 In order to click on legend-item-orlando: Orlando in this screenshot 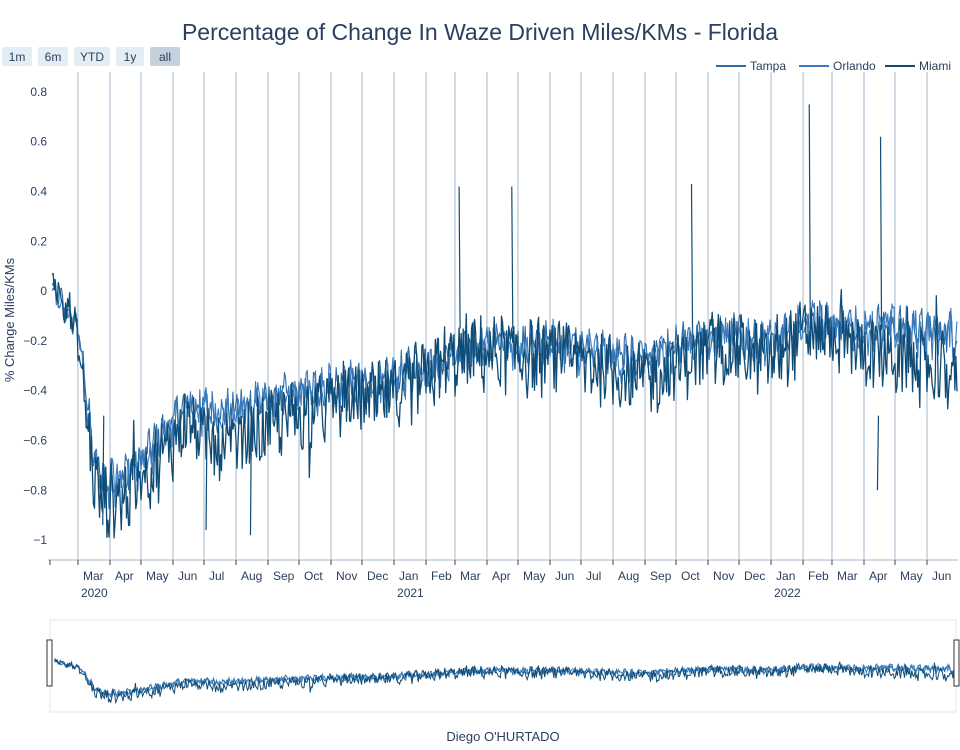, I will do `click(837, 66)`.